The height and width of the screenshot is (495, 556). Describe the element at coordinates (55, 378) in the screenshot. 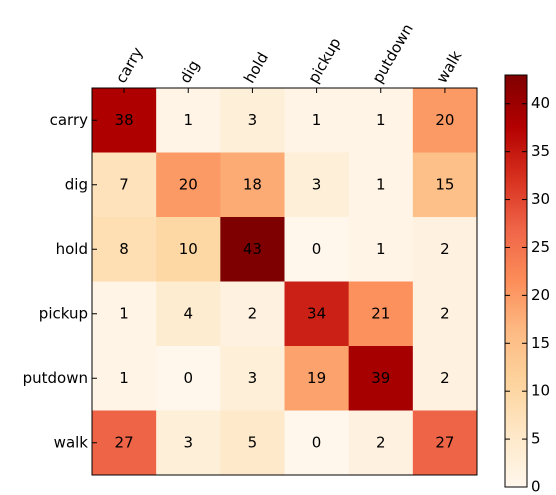

I see `y-tick-label: putdown` at that location.